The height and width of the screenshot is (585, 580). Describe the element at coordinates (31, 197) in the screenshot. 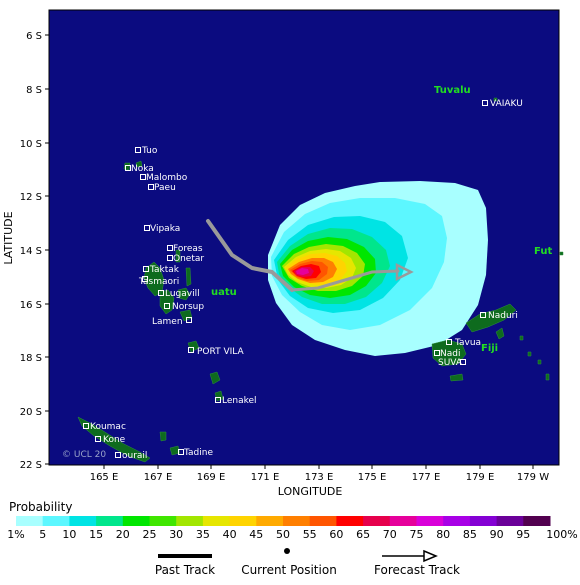

I see `lat-tick-label: 12 S` at that location.